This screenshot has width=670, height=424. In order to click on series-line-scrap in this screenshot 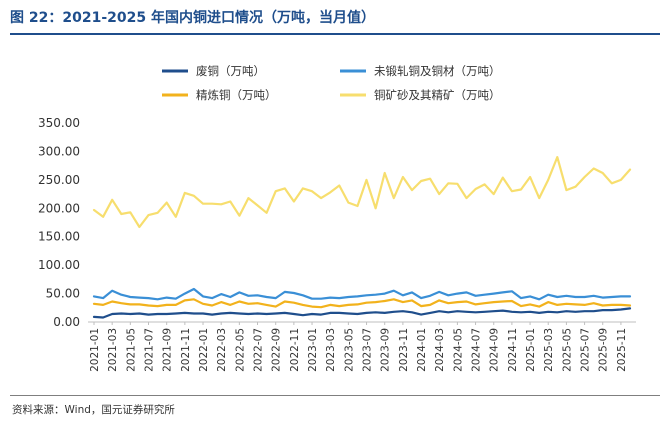, I will do `click(362, 313)`.